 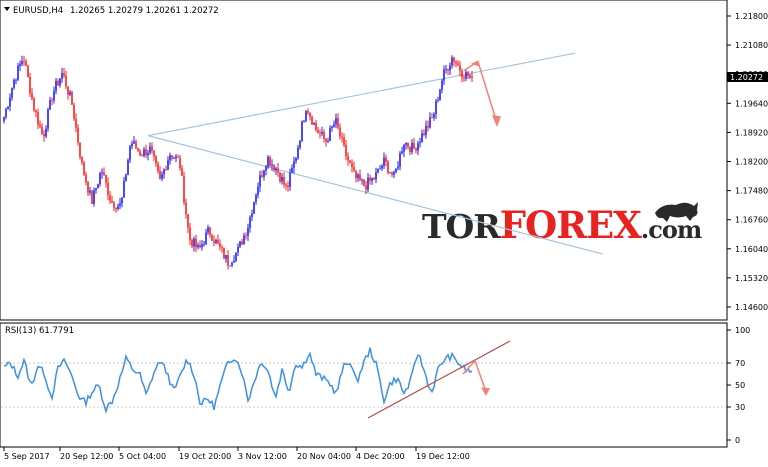 What do you see at coordinates (751, 45) in the screenshot?
I see `price-tick-label: 1.21080` at bounding box center [751, 45].